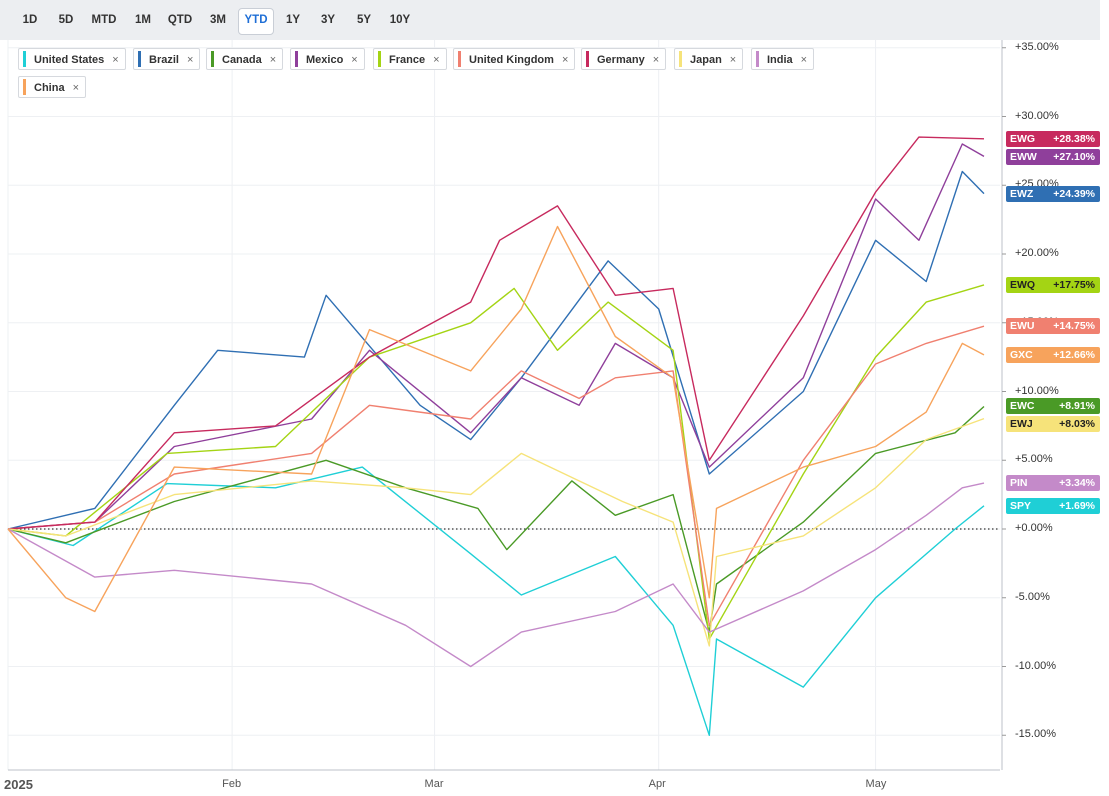  I want to click on end-tag-ewc: EWC +8.91%, so click(1053, 406).